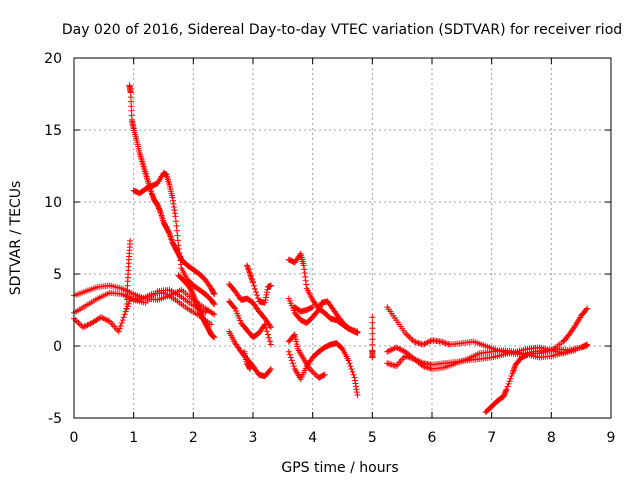 This screenshot has height=480, width=640. I want to click on y-tick-label: 5, so click(57, 275).